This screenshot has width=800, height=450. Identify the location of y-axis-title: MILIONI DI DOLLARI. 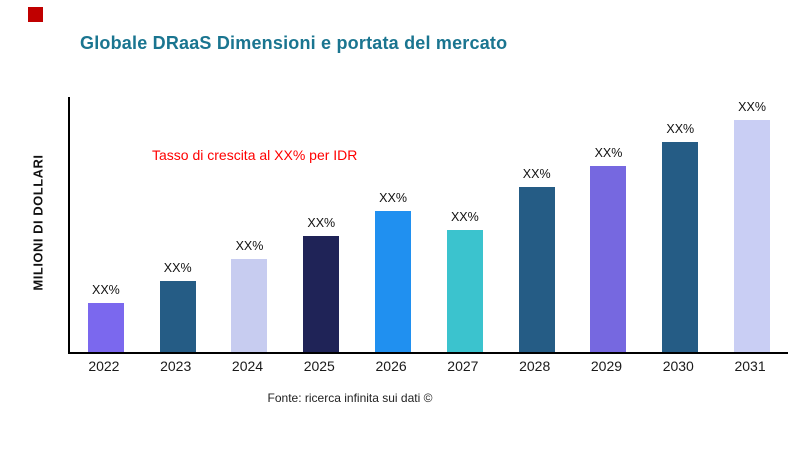
(38, 222).